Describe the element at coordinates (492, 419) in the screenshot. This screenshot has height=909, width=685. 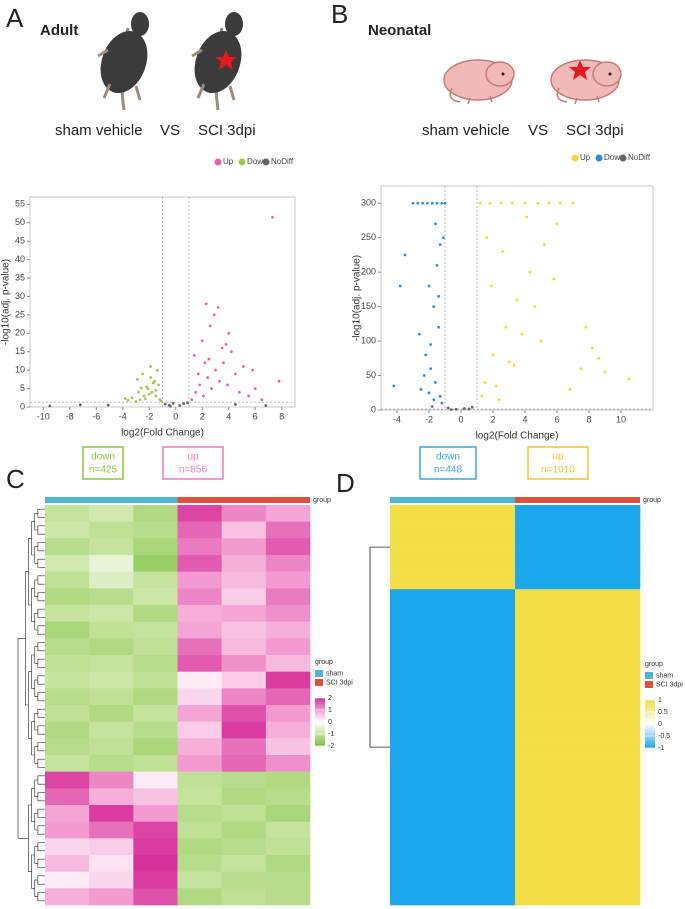
I see `x-tick-label: 2` at that location.